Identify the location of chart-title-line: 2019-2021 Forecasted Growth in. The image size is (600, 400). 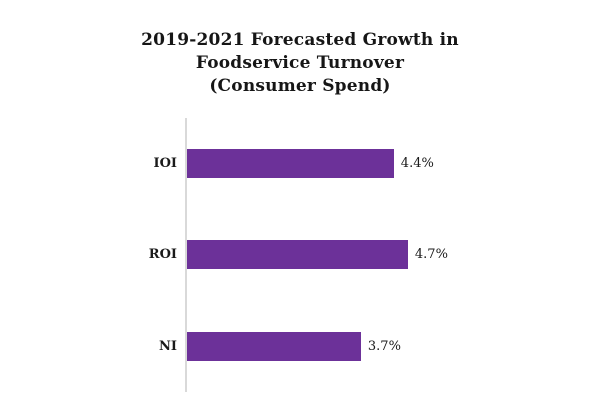
(300, 40).